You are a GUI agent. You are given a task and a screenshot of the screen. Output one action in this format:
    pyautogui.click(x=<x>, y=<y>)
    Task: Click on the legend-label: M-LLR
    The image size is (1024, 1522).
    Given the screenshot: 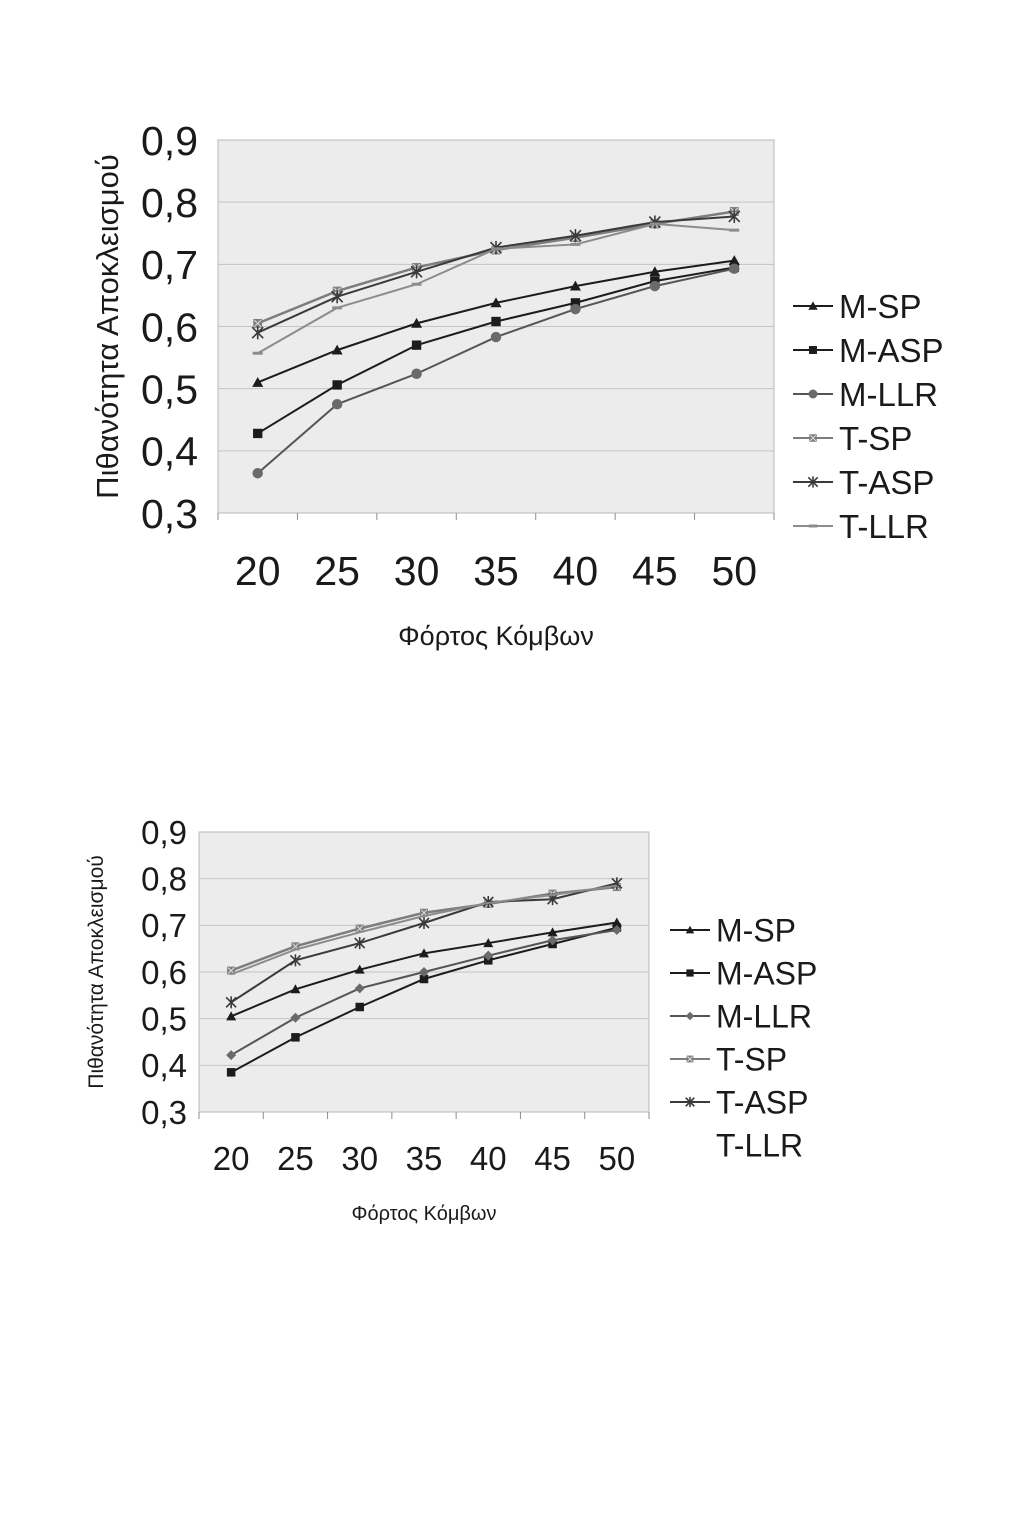 What is the action you would take?
    pyautogui.click(x=764, y=1017)
    